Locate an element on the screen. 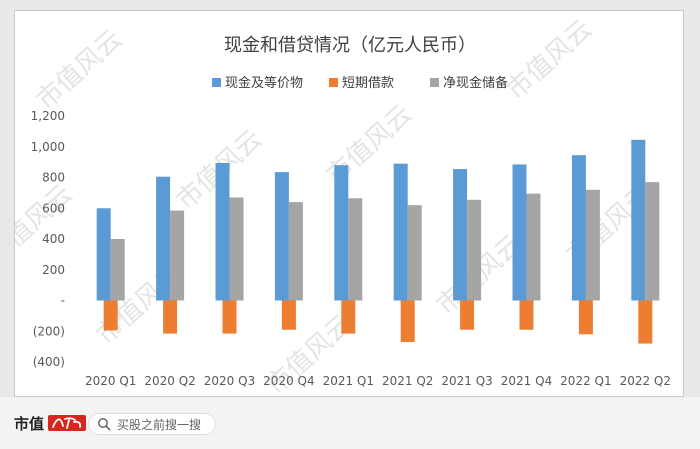 This screenshot has height=449, width=700. search-input: 买股之前搜一搜 is located at coordinates (152, 424).